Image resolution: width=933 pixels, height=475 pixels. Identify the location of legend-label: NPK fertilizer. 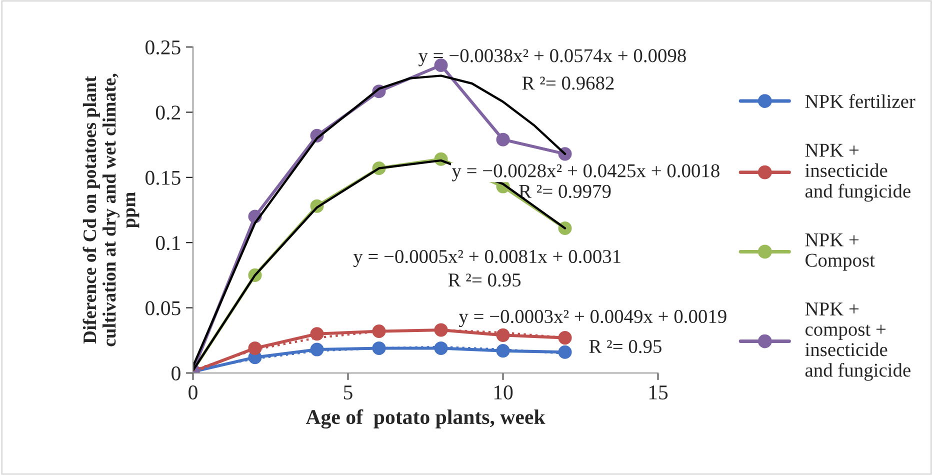
(860, 101).